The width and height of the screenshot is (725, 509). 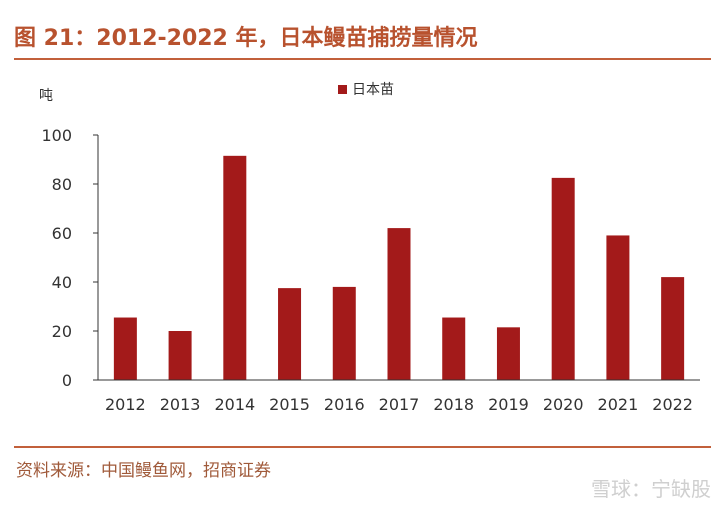 What do you see at coordinates (362, 59) in the screenshot?
I see `title-divider` at bounding box center [362, 59].